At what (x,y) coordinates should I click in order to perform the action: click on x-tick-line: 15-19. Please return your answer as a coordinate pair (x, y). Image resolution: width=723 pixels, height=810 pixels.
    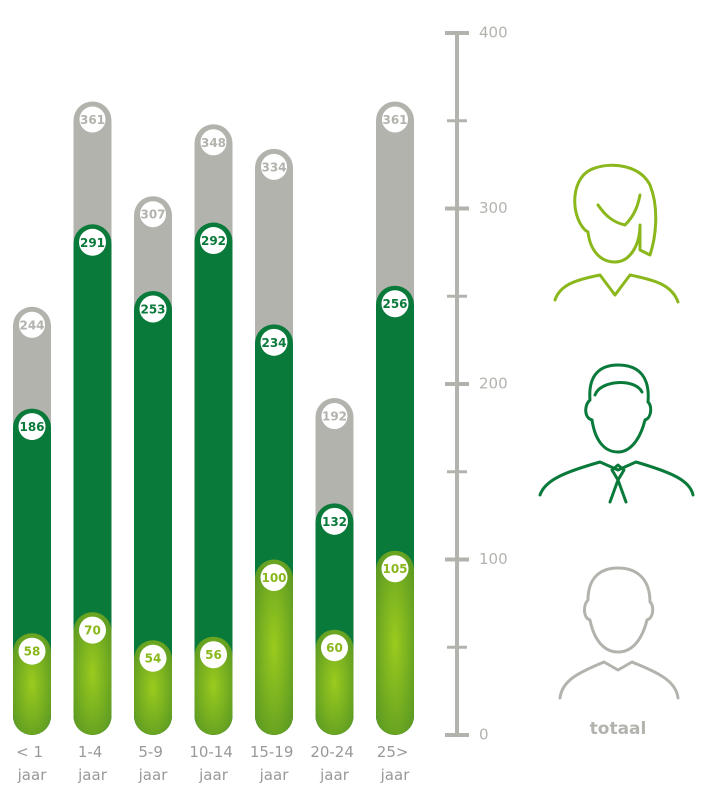
    Looking at the image, I should click on (274, 752).